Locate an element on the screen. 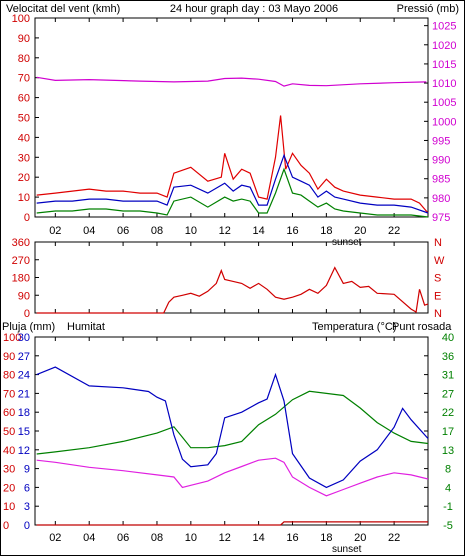  rain-tick-label: 40 is located at coordinates (9, 451).